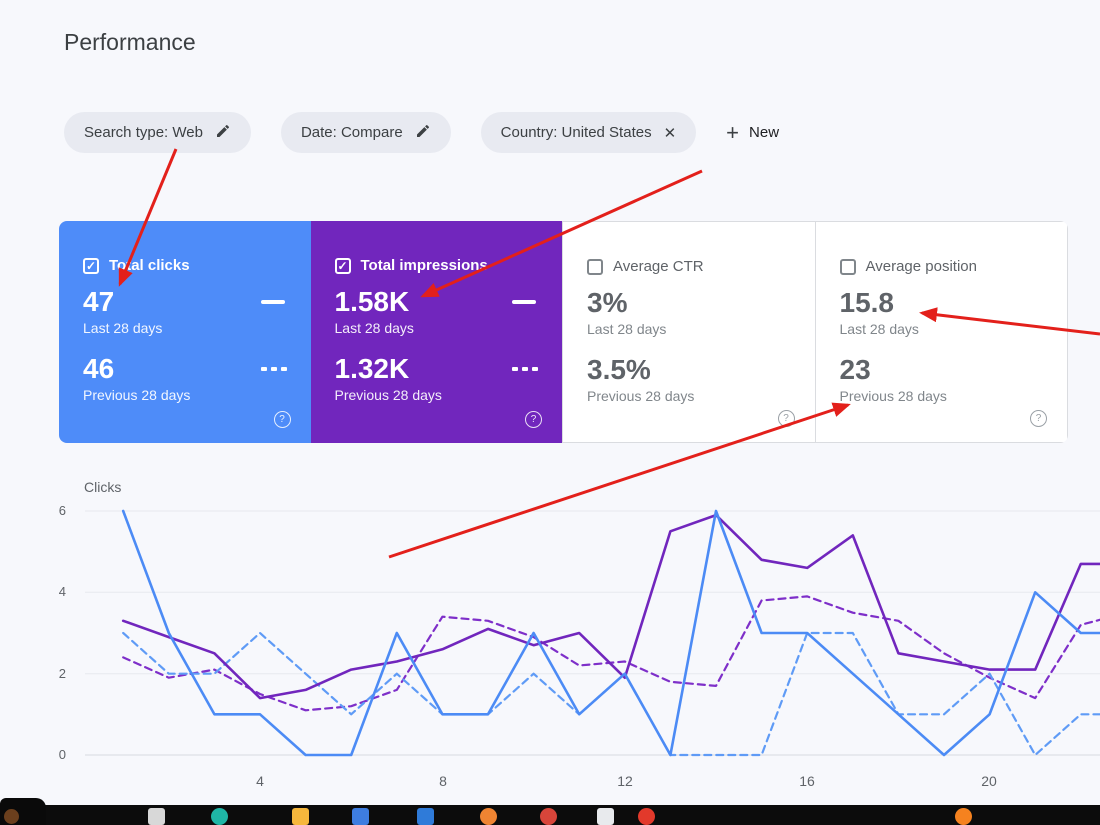 This screenshot has width=1100, height=825. What do you see at coordinates (424, 265) in the screenshot?
I see `metric-label: Total impressions` at bounding box center [424, 265].